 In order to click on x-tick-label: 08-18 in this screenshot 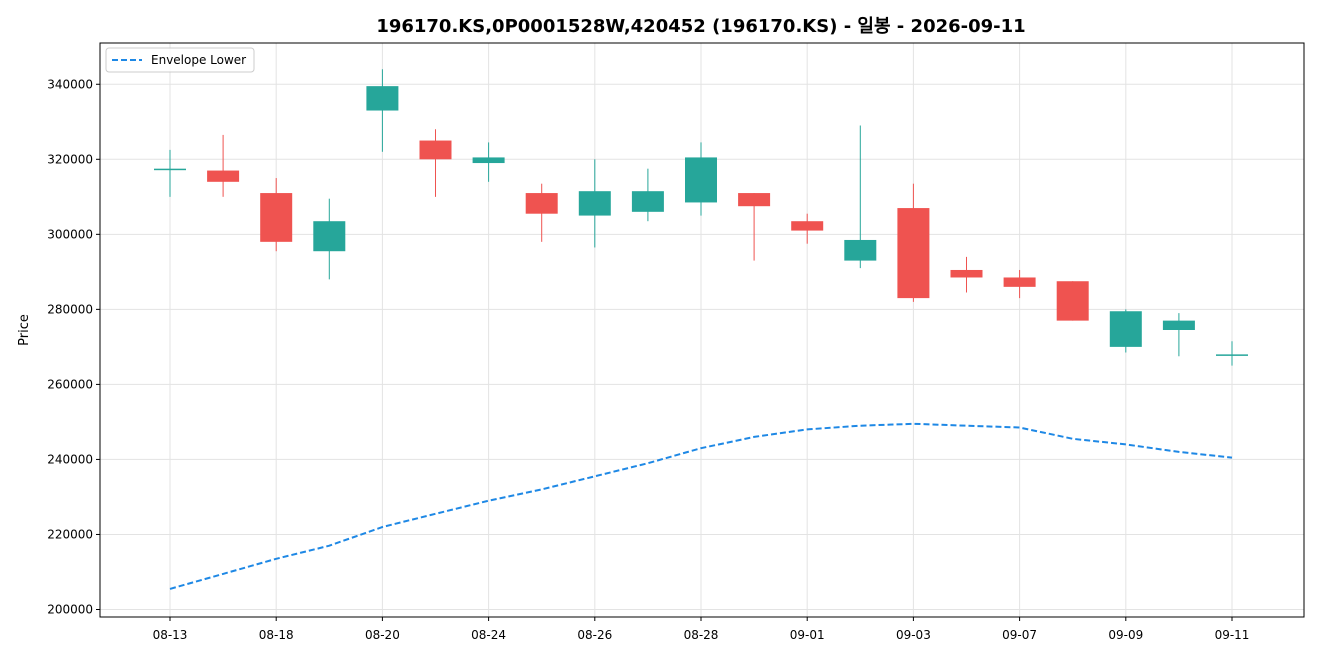, I will do `click(276, 635)`.